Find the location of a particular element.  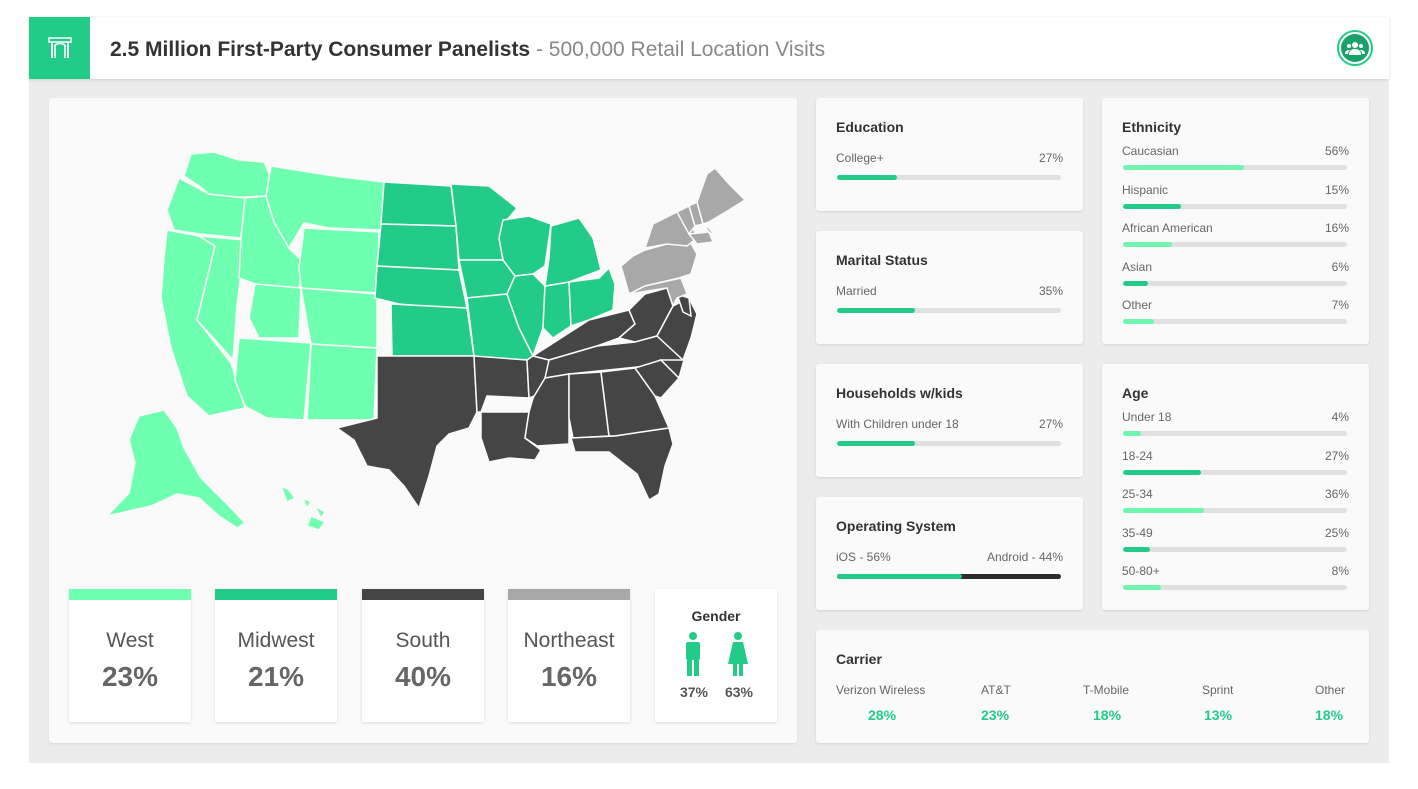

gender-female-pct: 63% is located at coordinates (739, 692).